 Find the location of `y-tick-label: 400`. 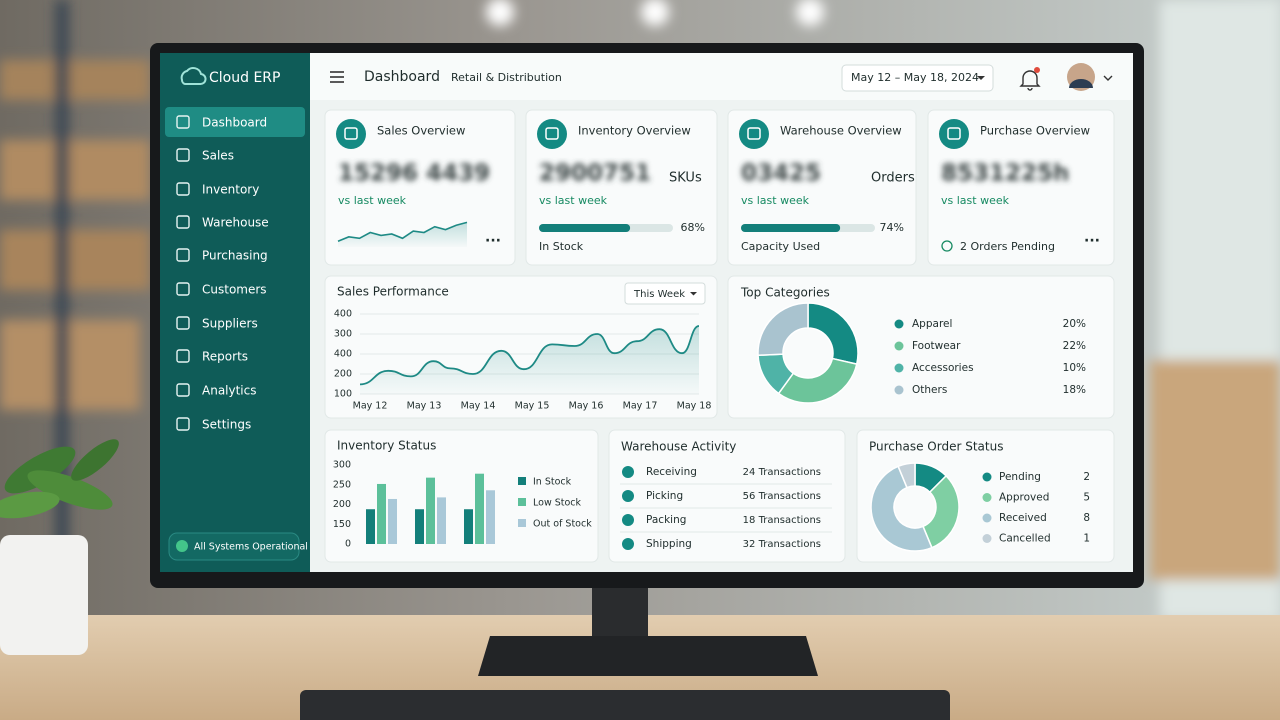

y-tick-label: 400 is located at coordinates (343, 314).